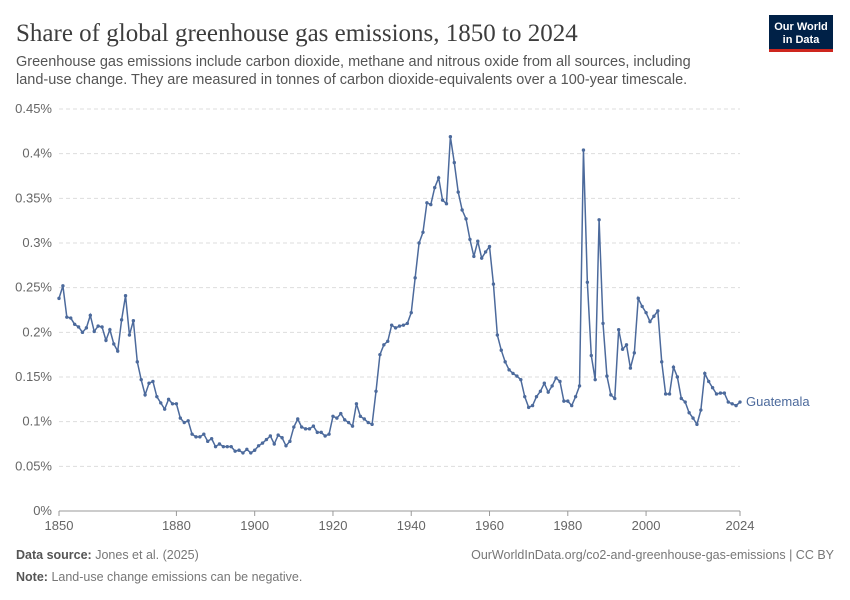 This screenshot has height=600, width=850. Describe the element at coordinates (32, 577) in the screenshot. I see `note-label: Note:` at that location.